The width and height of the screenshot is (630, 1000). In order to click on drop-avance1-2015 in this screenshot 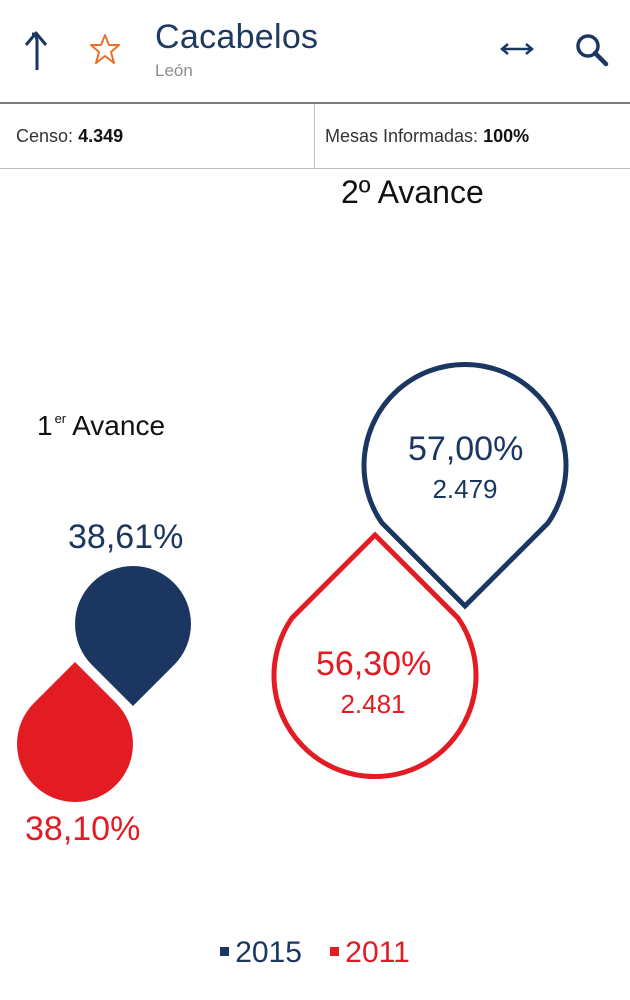, I will do `click(133, 636)`.